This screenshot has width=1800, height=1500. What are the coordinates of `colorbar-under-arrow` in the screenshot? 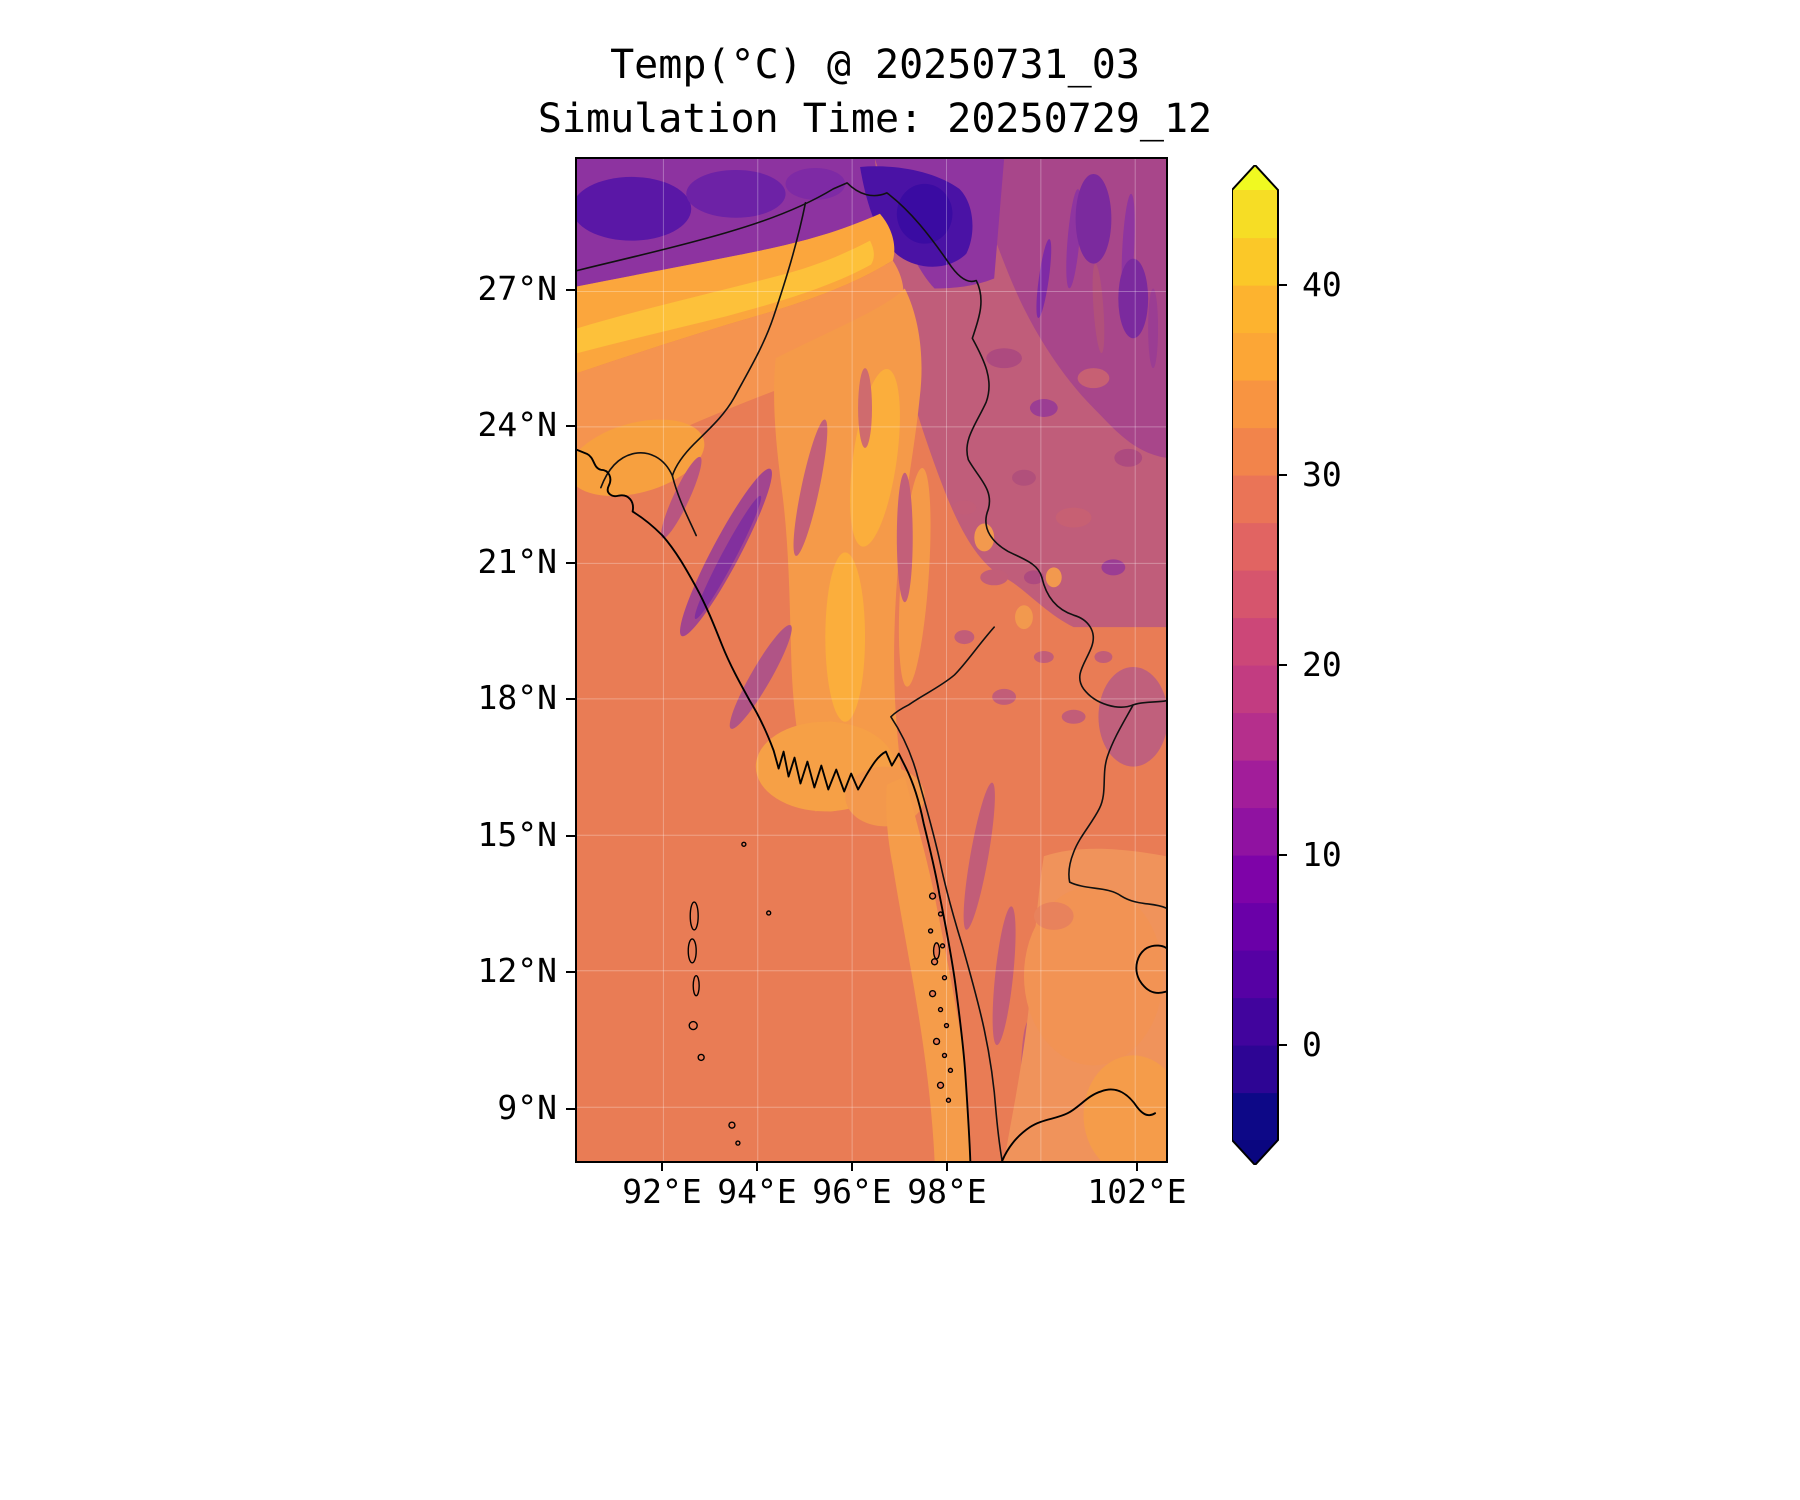 It's located at (1255, 1152).